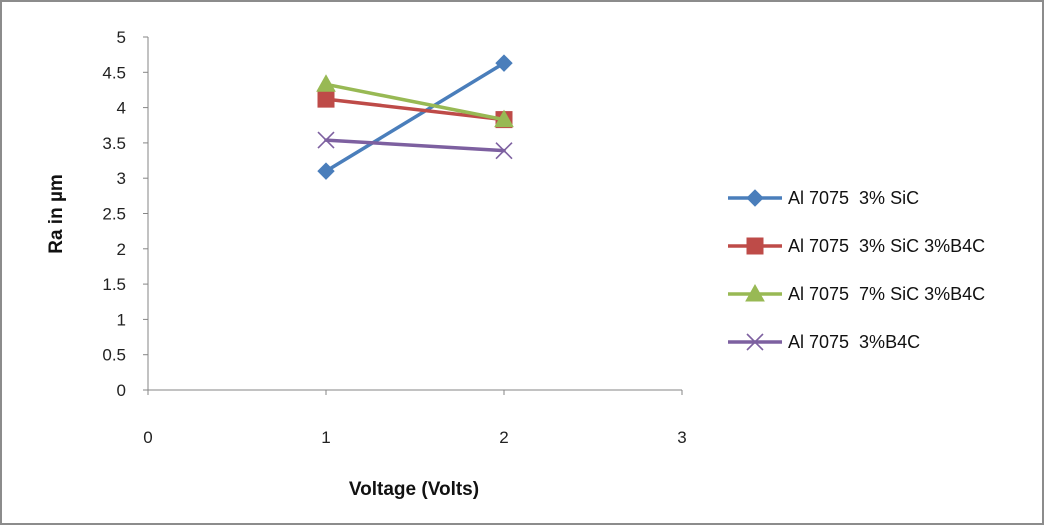 The height and width of the screenshot is (529, 1048). What do you see at coordinates (114, 72) in the screenshot?
I see `y-tick-label: 4.5` at bounding box center [114, 72].